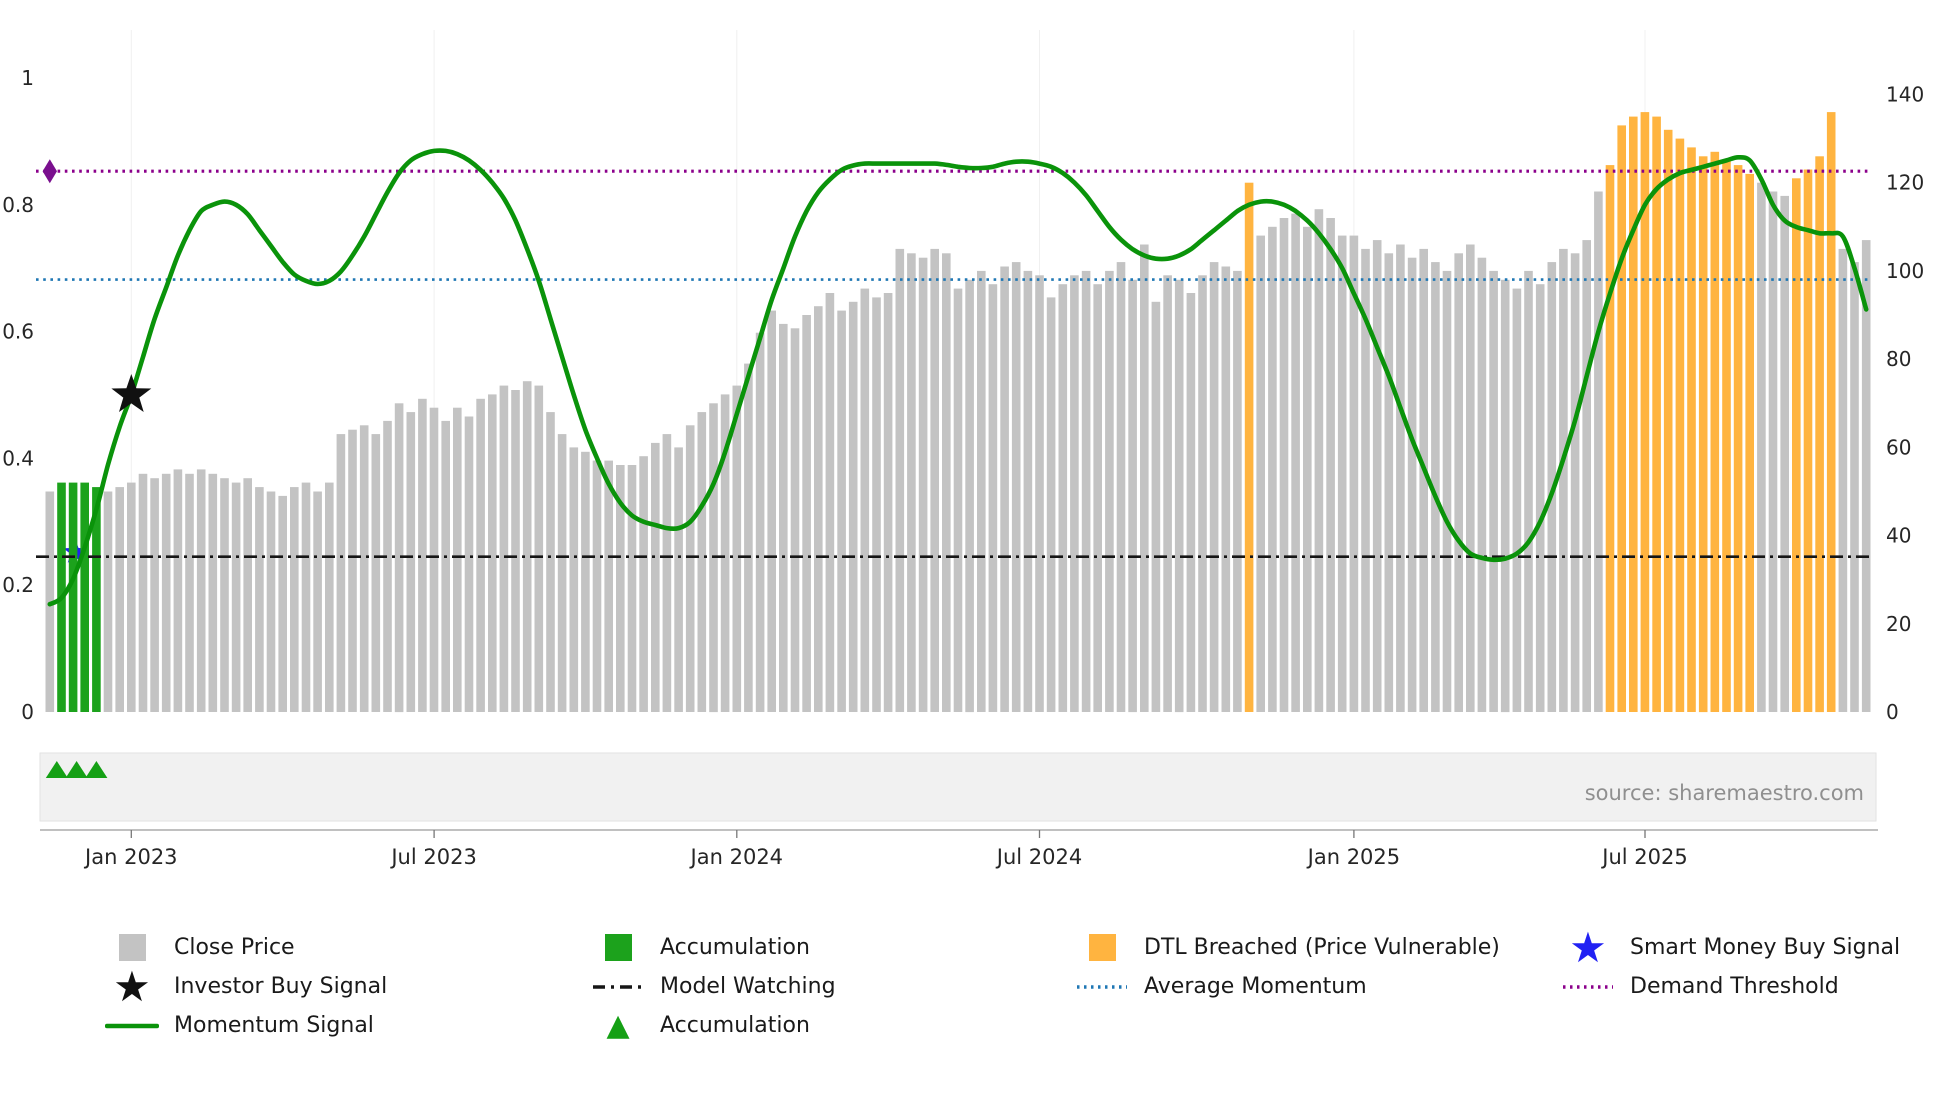 This screenshot has height=1102, width=1960. I want to click on svg-text: 140, so click(1905, 95).